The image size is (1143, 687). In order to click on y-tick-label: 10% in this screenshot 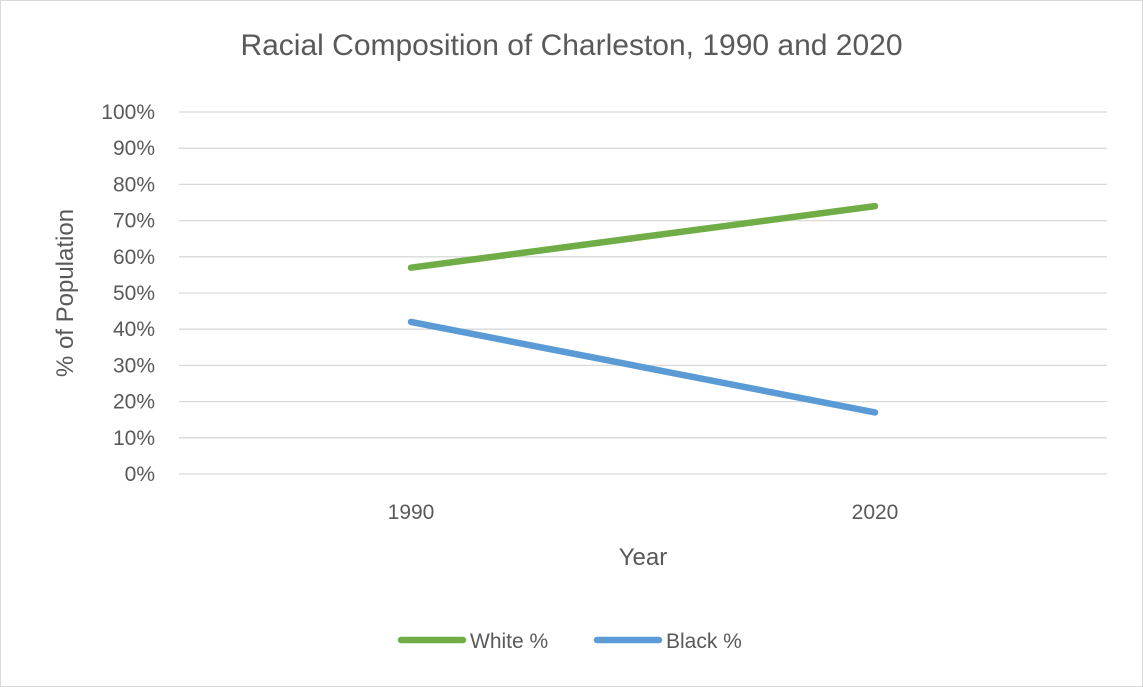, I will do `click(134, 438)`.